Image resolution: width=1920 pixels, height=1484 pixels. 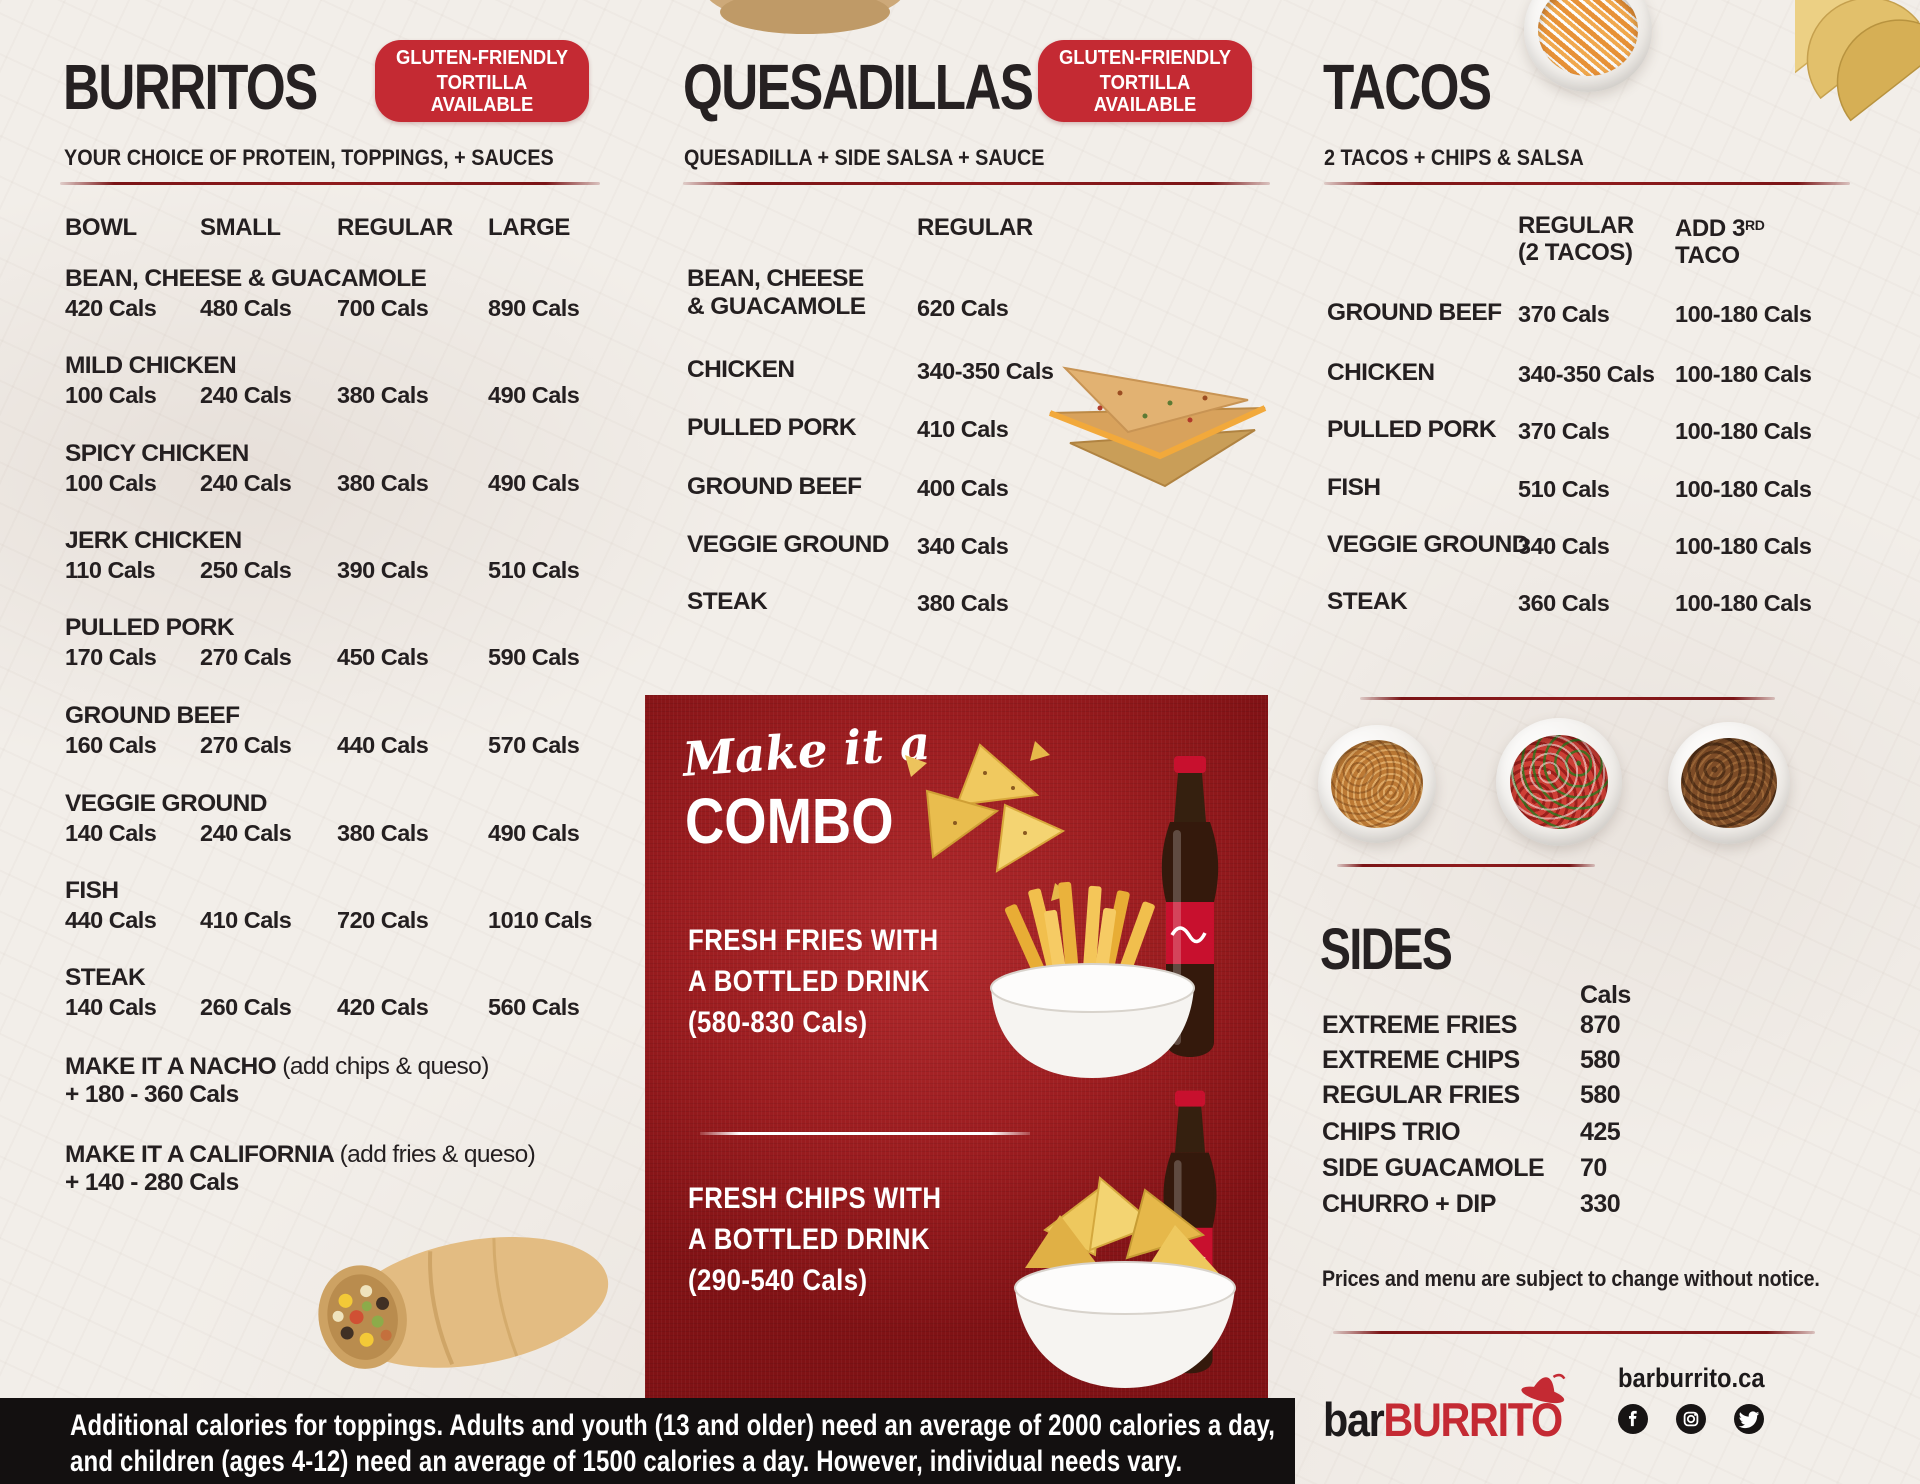 I want to click on item-cal: 590 Cals, so click(x=534, y=657).